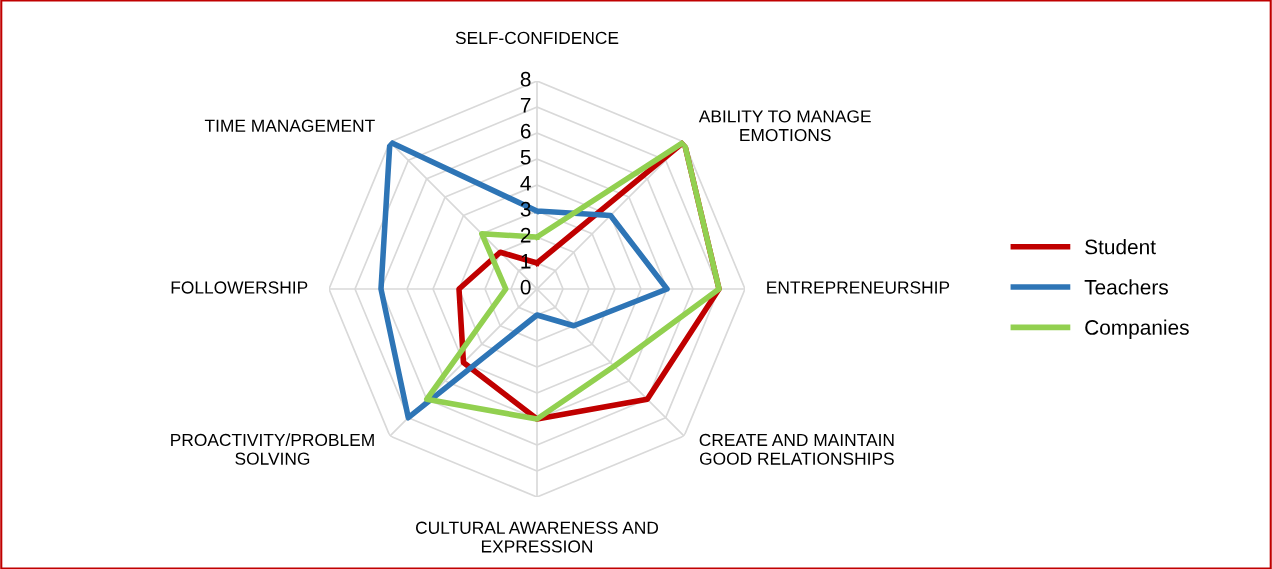 Image resolution: width=1272 pixels, height=569 pixels. I want to click on y-tick-label: 7, so click(525, 105).